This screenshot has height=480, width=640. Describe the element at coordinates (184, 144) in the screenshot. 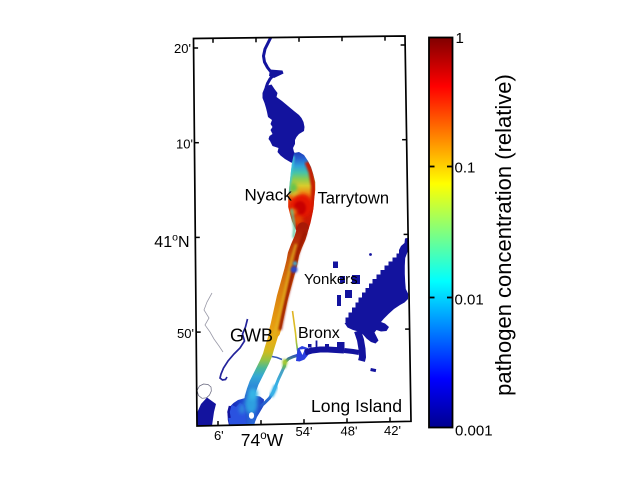

I see `svg-text: 10'` at that location.